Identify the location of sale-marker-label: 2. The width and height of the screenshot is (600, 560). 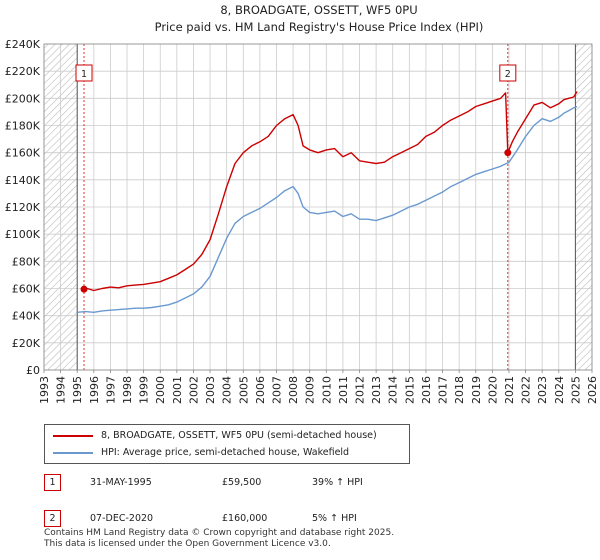
(508, 74).